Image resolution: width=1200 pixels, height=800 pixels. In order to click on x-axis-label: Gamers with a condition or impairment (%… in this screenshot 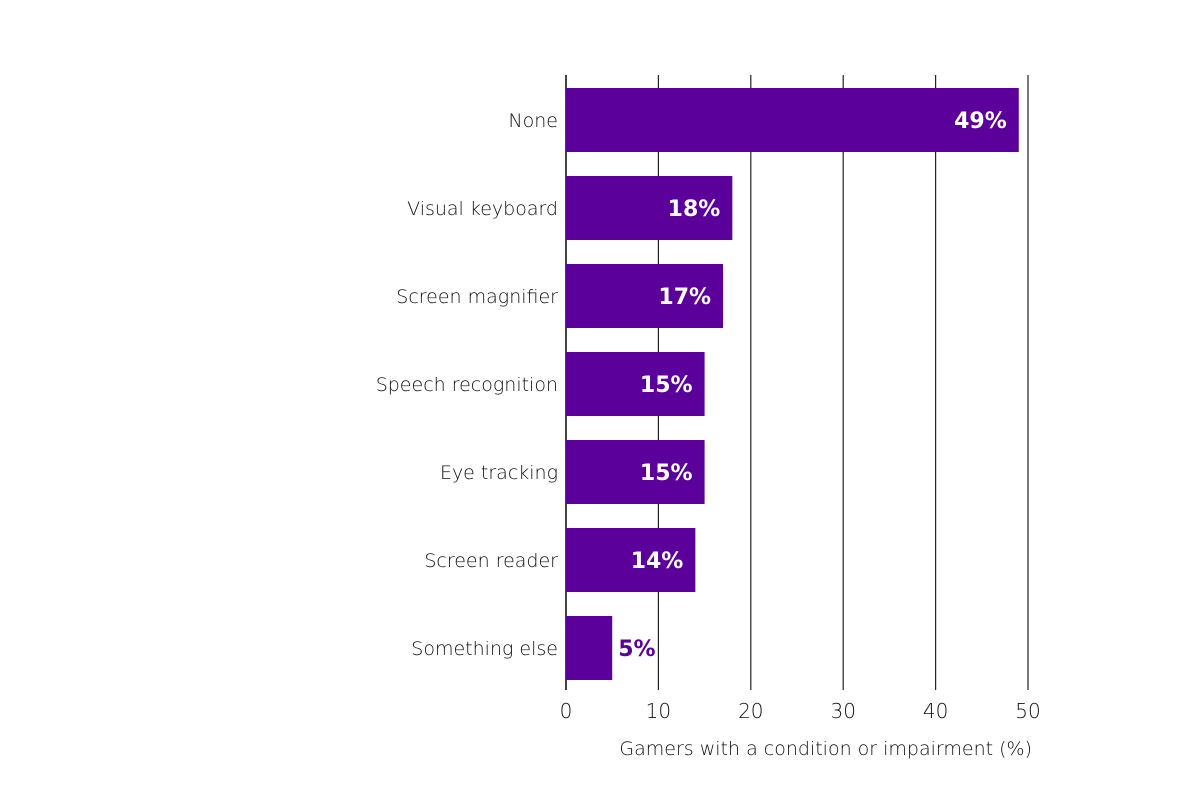, I will do `click(825, 749)`.